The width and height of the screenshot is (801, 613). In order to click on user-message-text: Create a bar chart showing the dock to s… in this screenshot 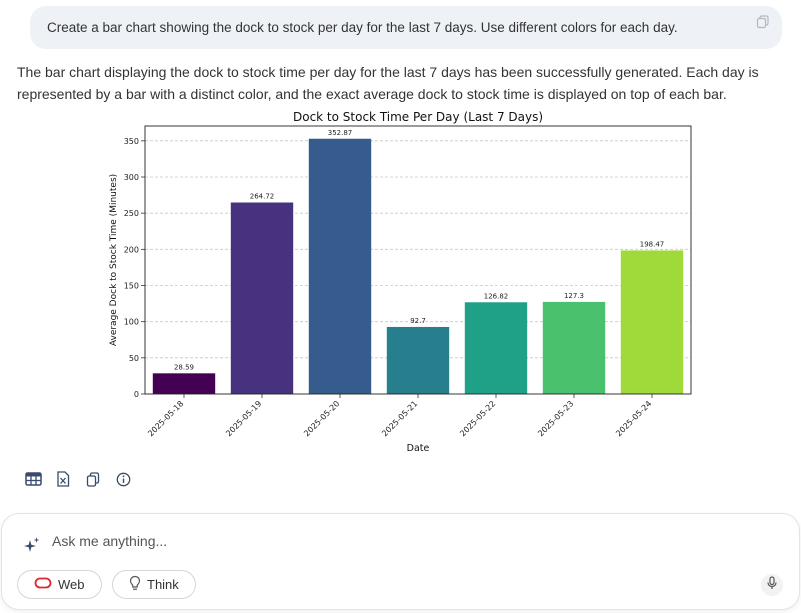, I will do `click(362, 27)`.